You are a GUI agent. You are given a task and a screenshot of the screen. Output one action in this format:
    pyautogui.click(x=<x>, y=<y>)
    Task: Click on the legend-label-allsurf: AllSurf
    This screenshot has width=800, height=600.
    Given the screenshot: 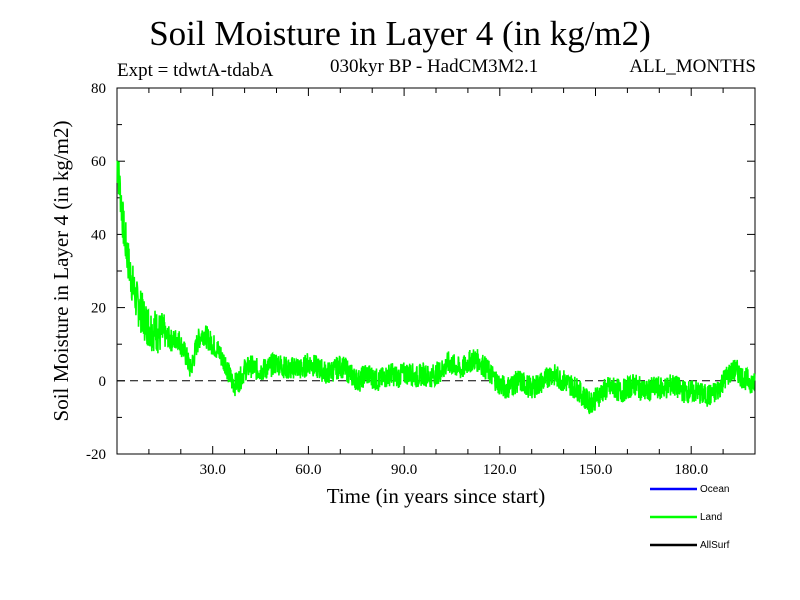 What is the action you would take?
    pyautogui.click(x=715, y=545)
    